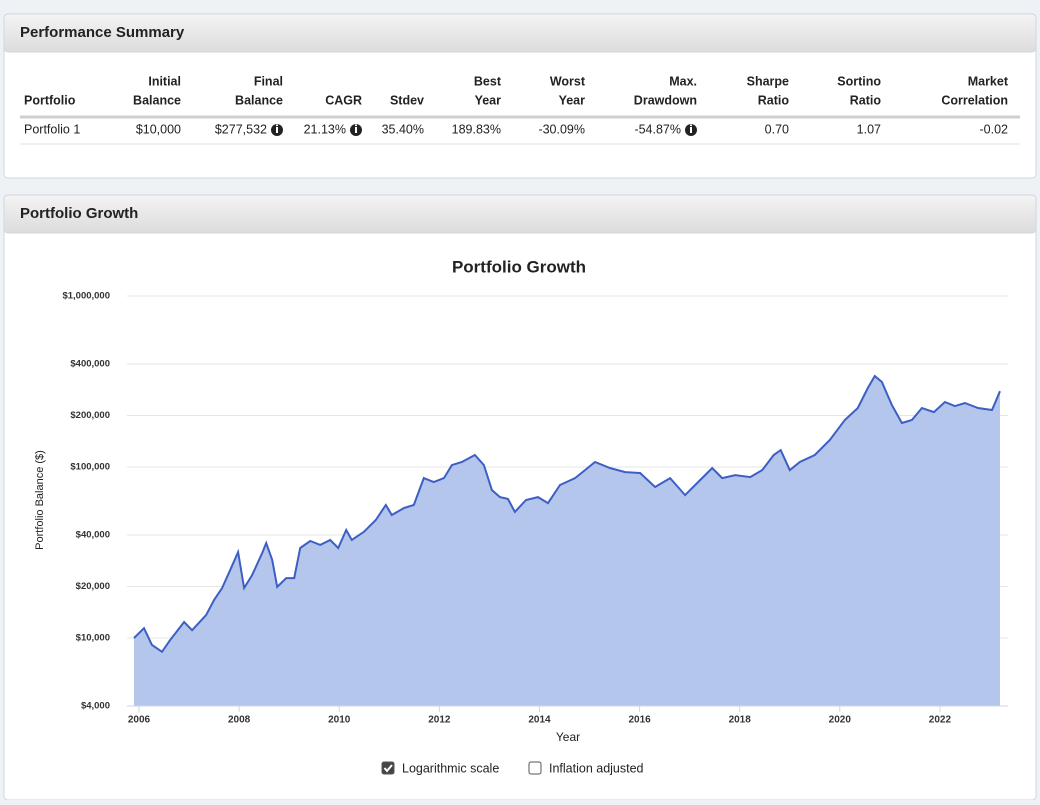 This screenshot has width=1040, height=805. I want to click on panel-title: Performance Summary, so click(102, 32).